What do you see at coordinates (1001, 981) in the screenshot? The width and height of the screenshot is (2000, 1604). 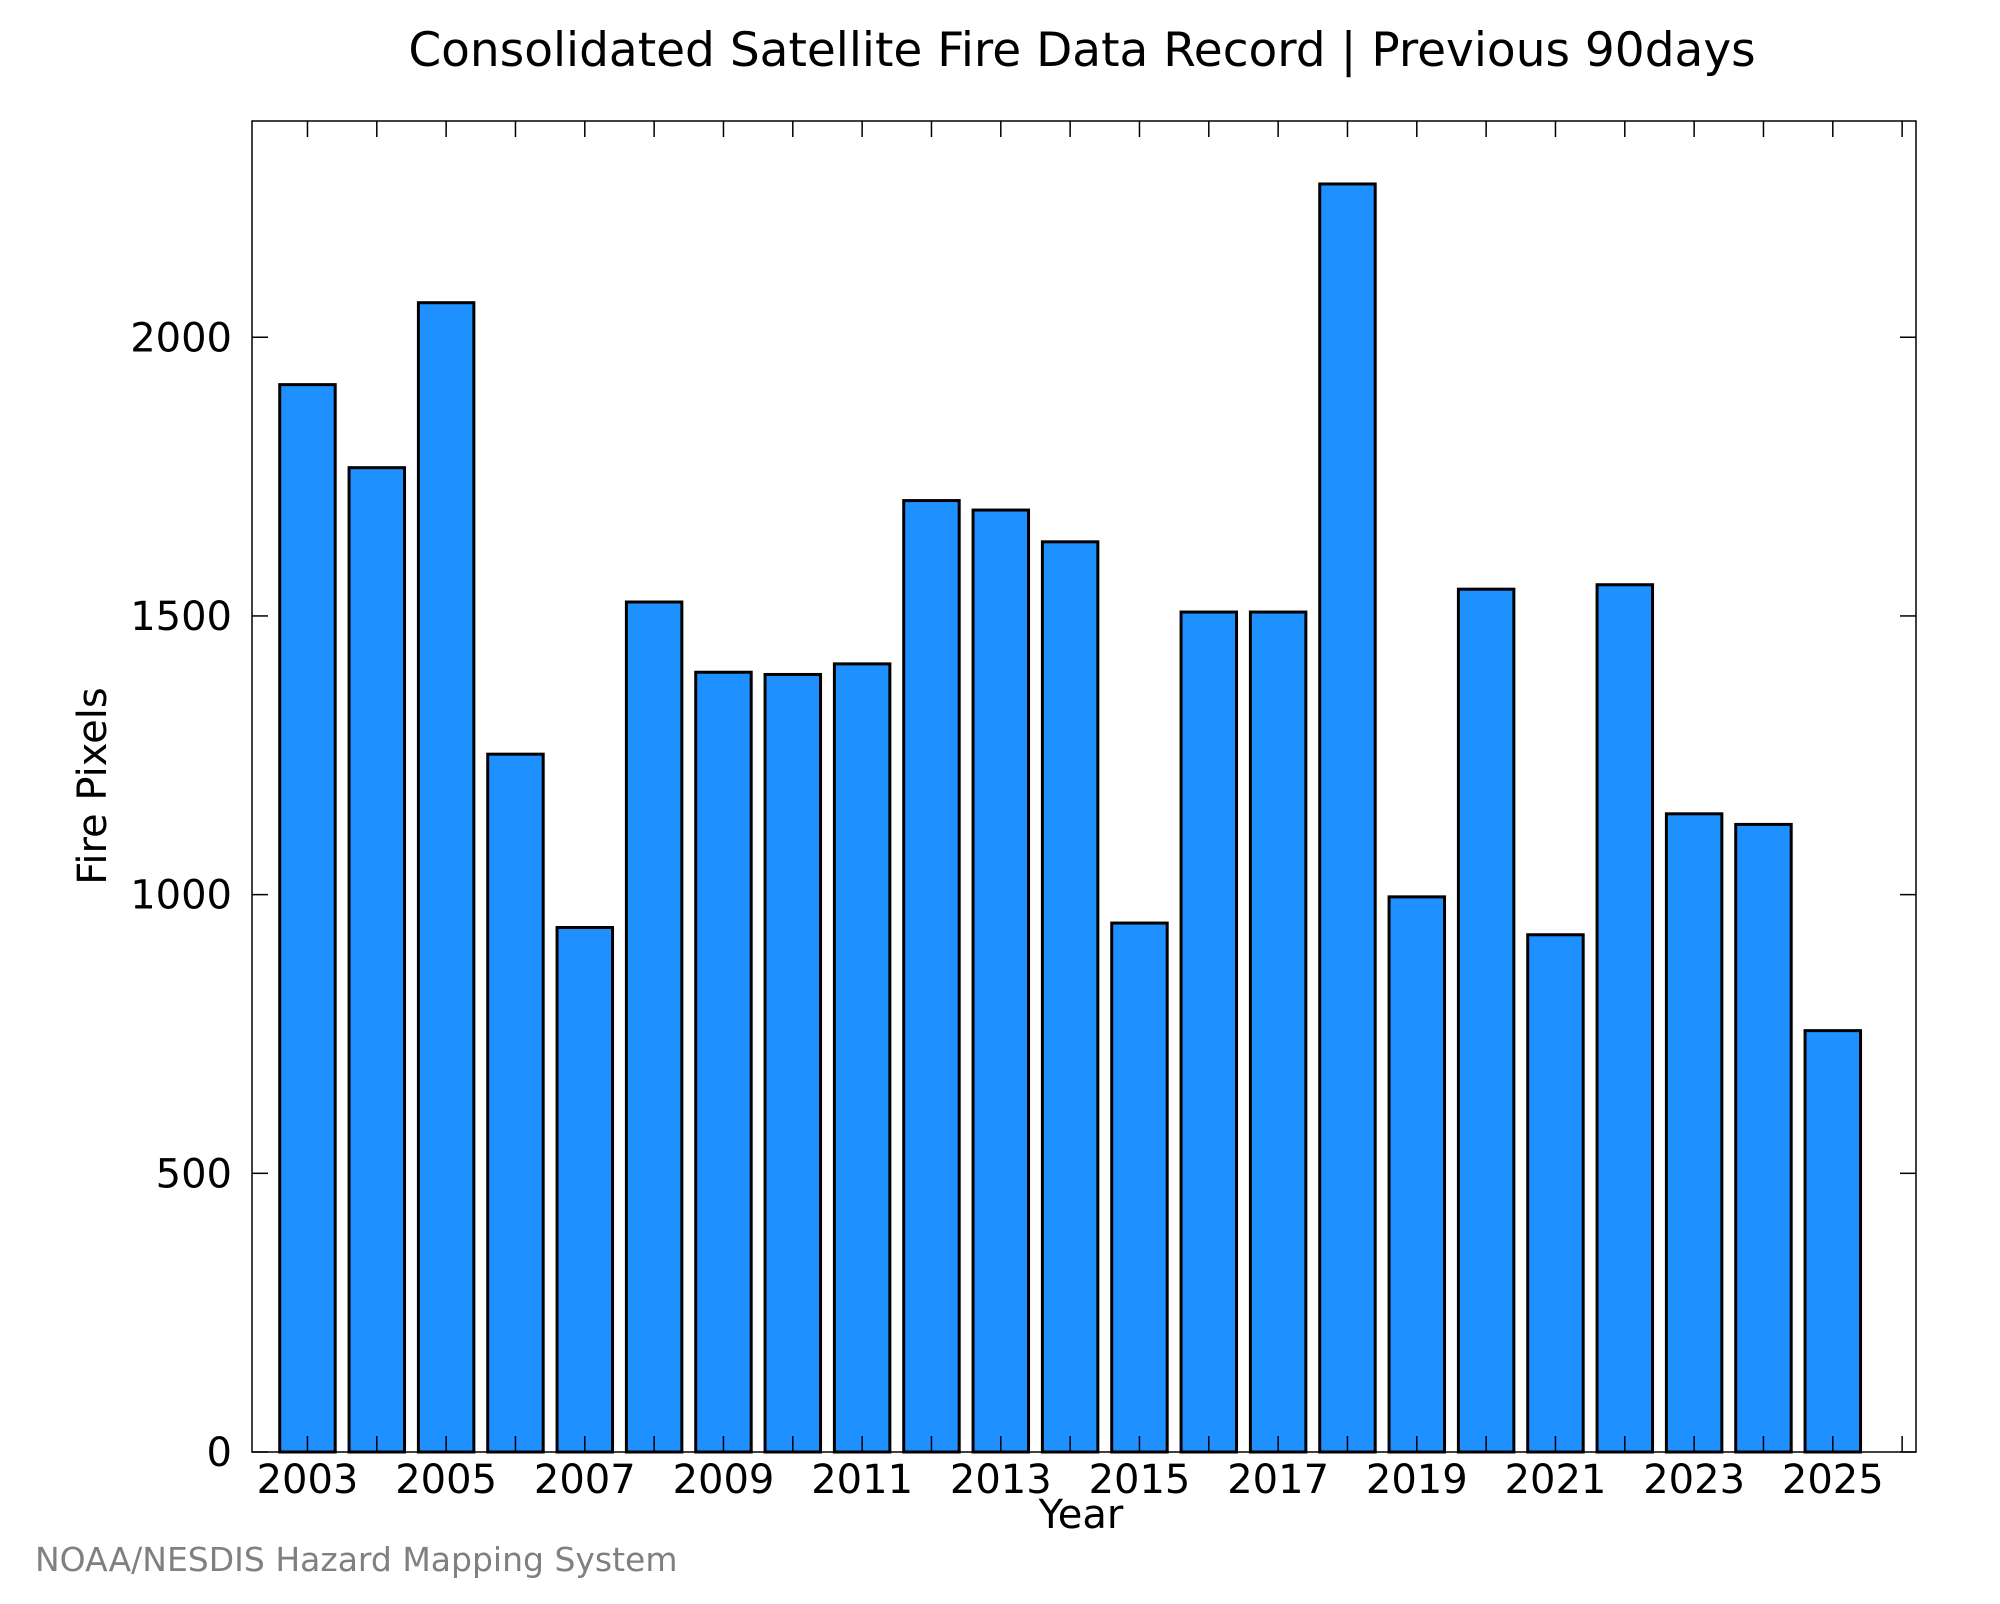 I see `bar-2013` at bounding box center [1001, 981].